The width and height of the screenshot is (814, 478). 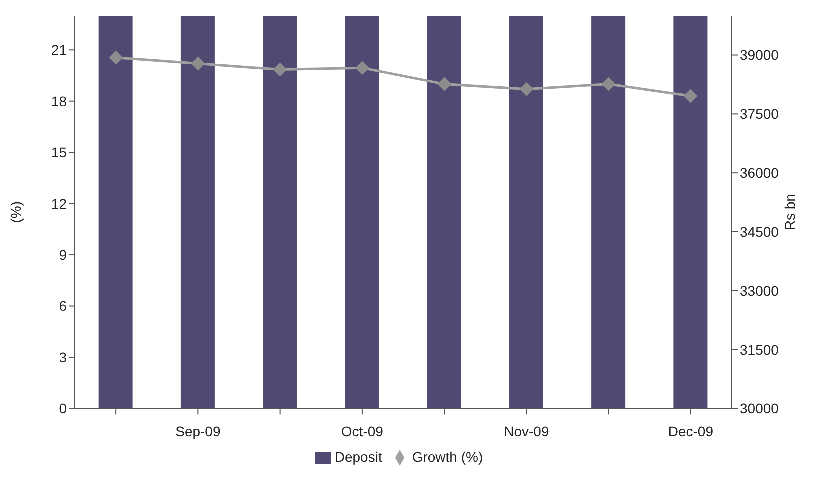 What do you see at coordinates (760, 232) in the screenshot?
I see `y2-tick-label: 34500` at bounding box center [760, 232].